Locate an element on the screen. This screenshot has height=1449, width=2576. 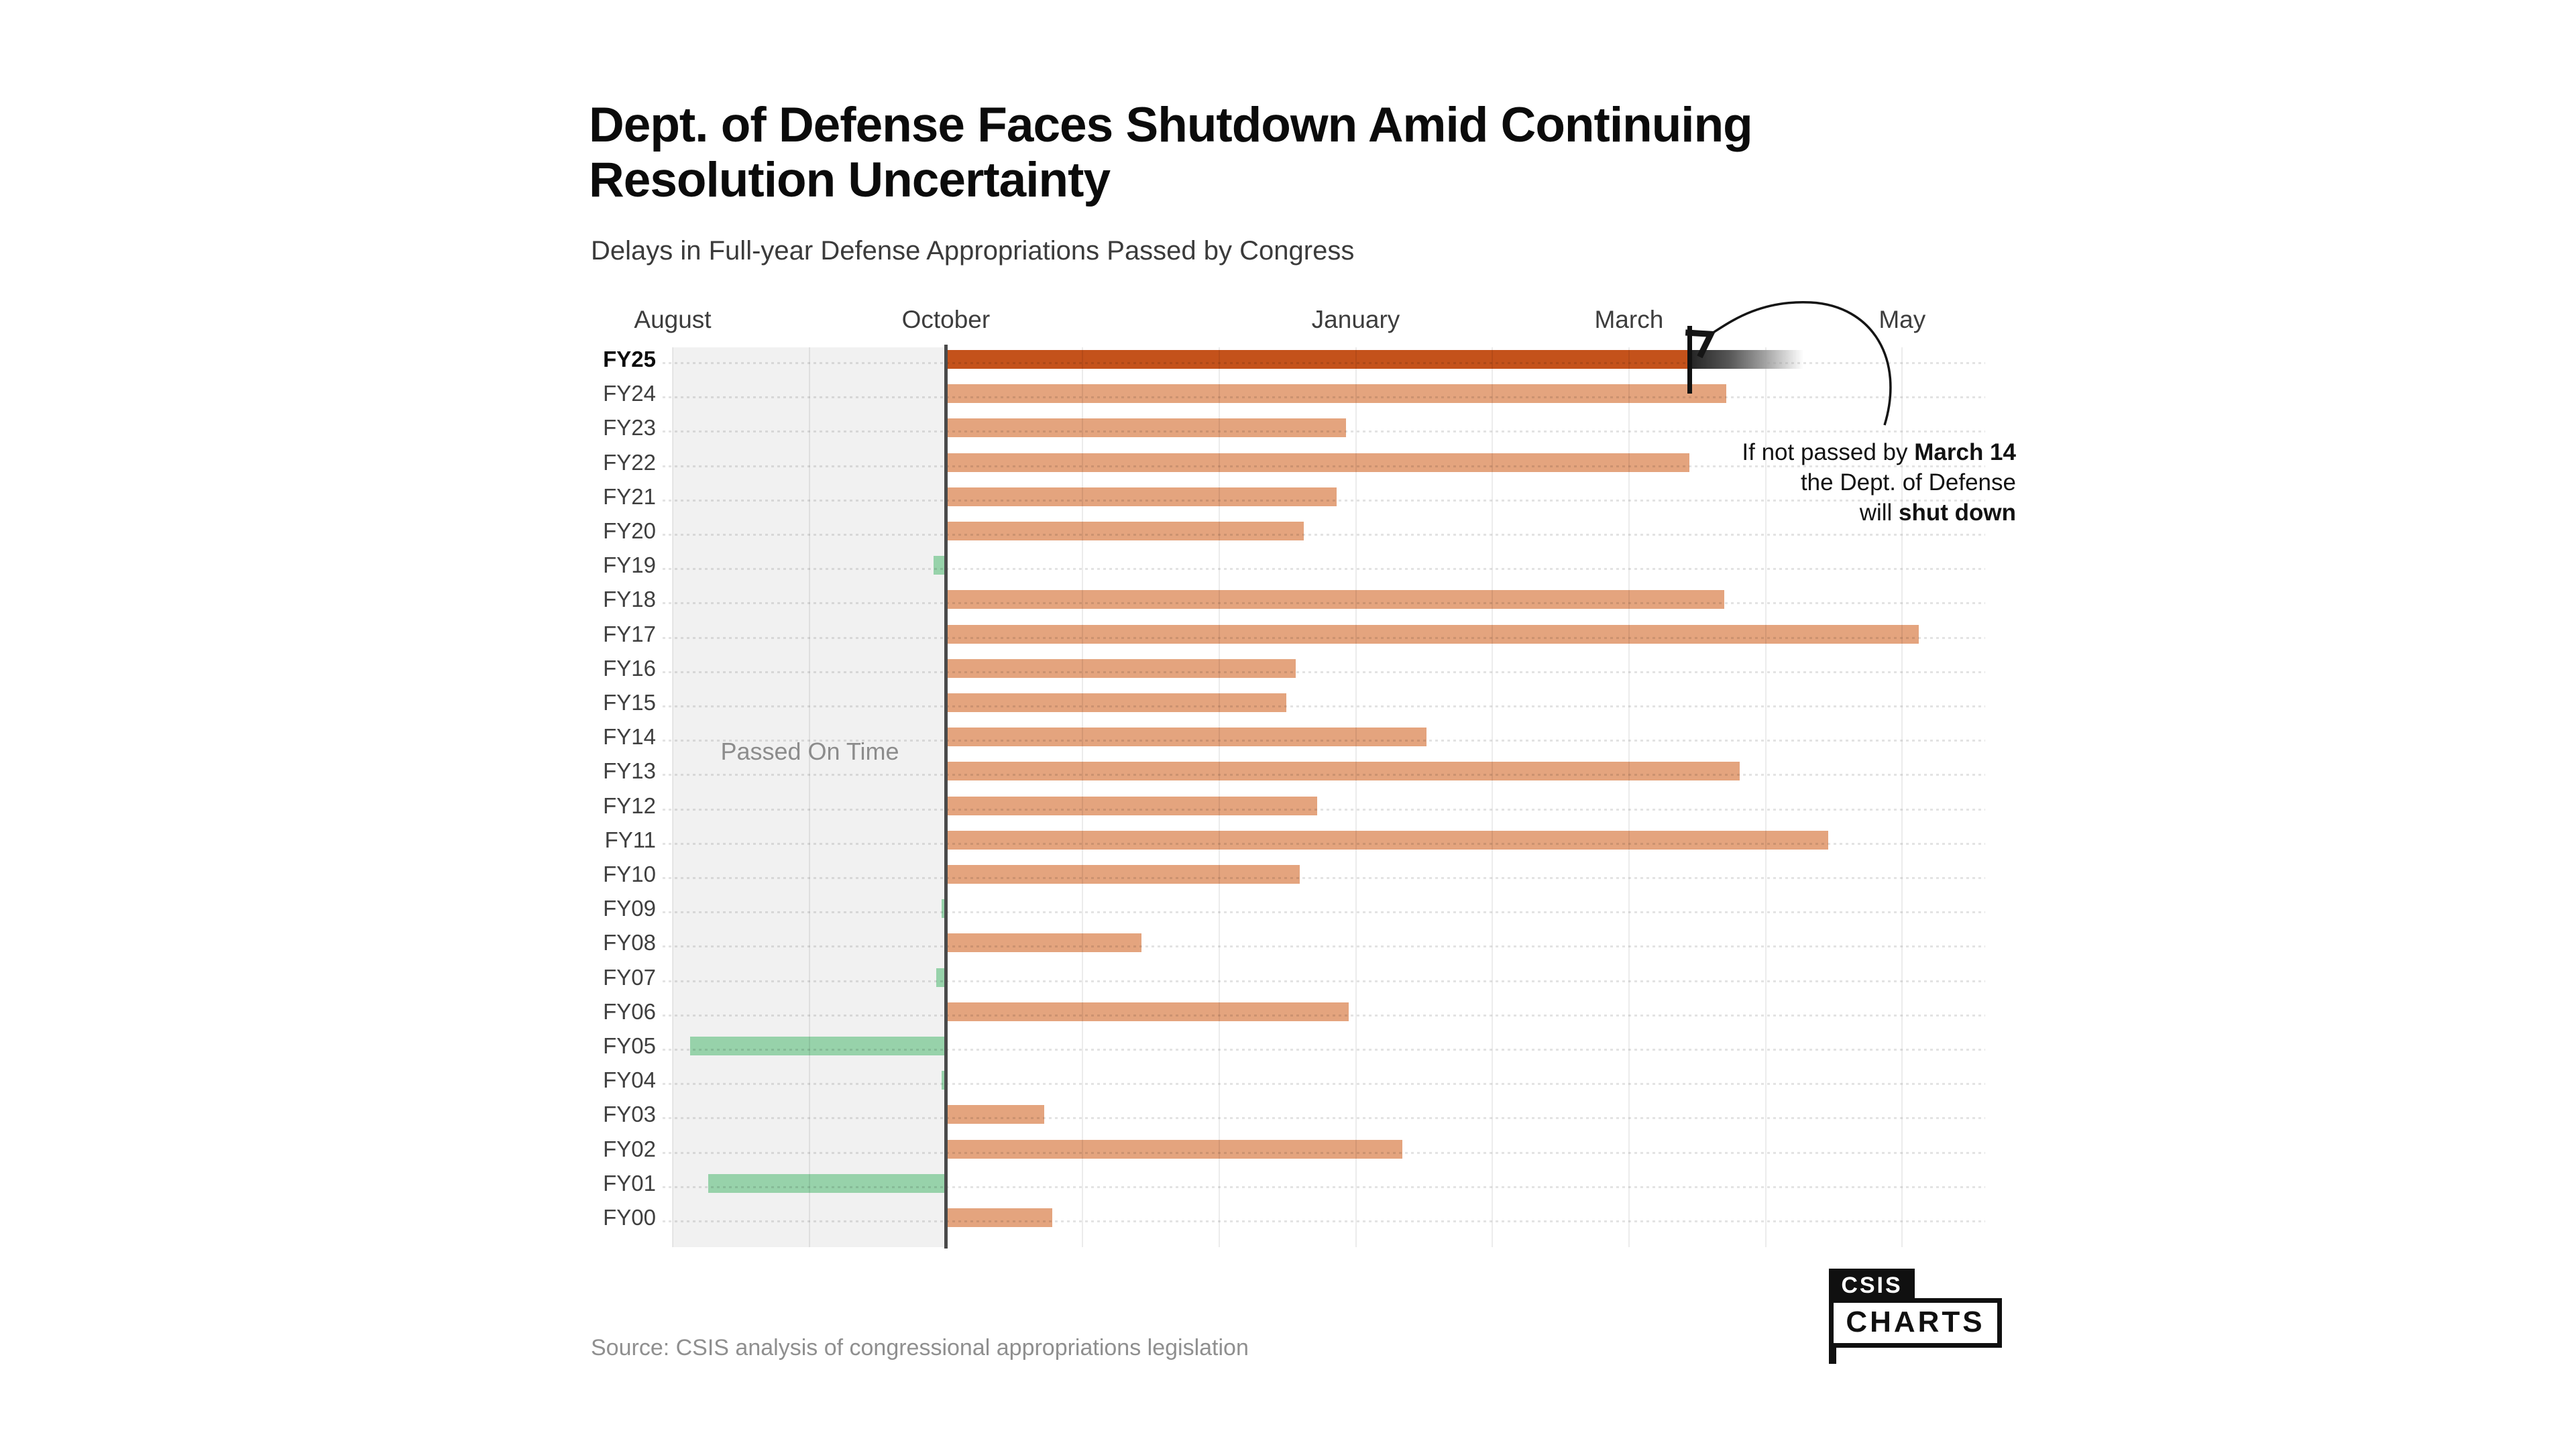
bar-FY21 is located at coordinates (1142, 497).